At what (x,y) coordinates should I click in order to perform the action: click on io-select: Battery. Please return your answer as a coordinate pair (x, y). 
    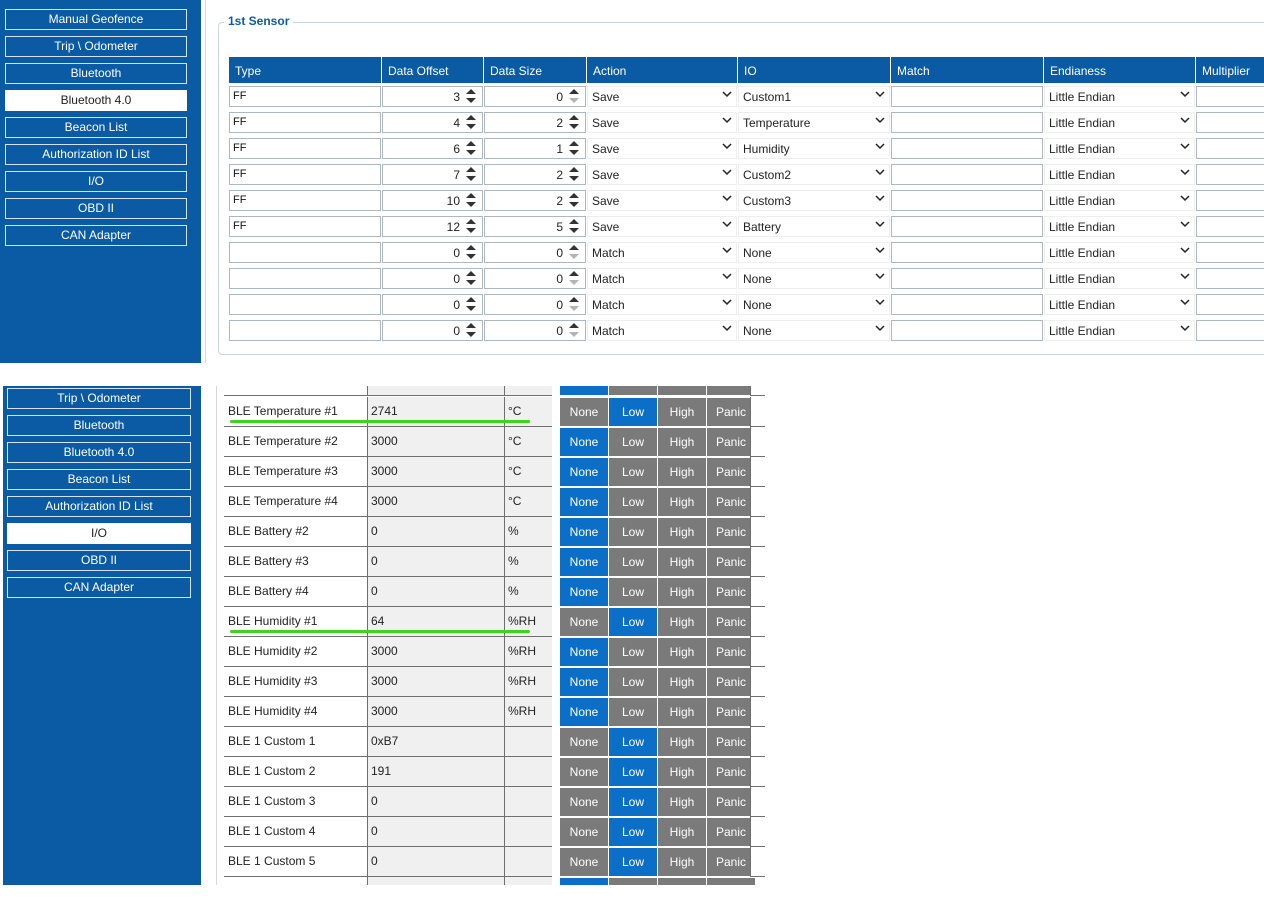
    Looking at the image, I should click on (814, 226).